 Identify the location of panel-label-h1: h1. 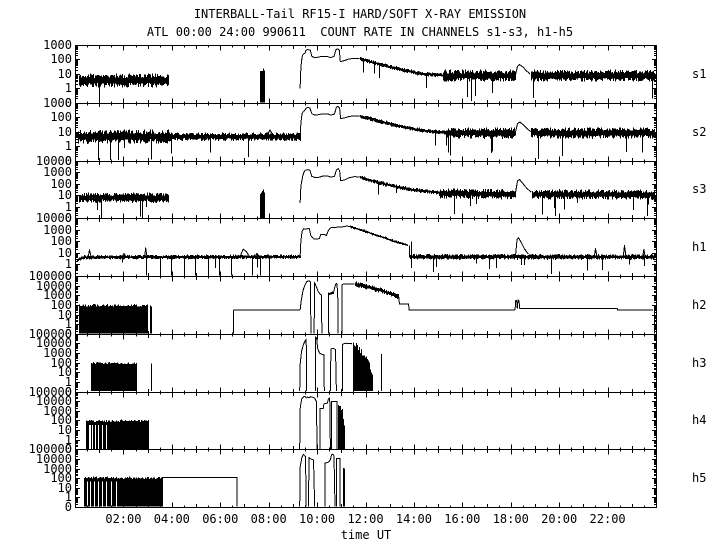
(699, 247).